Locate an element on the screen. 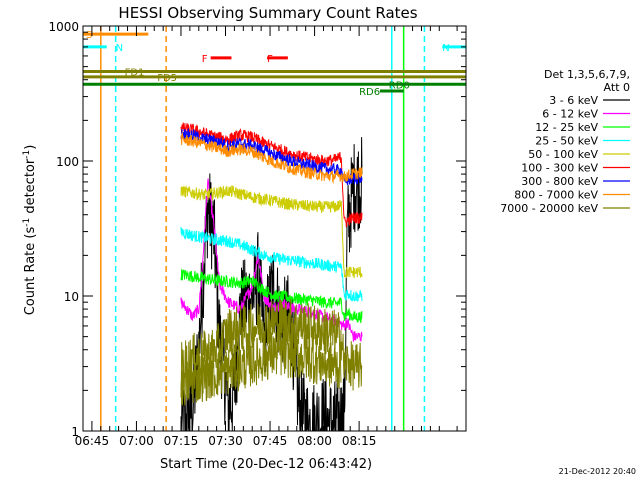 Image resolution: width=640 pixels, height=480 pixels. flag-label-f-4: F is located at coordinates (205, 59).